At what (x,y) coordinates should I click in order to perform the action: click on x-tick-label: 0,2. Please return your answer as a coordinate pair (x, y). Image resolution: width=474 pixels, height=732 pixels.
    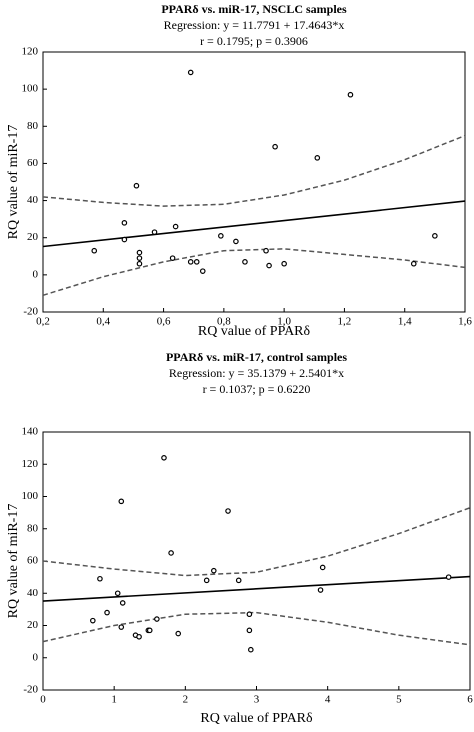
    Looking at the image, I should click on (43, 322).